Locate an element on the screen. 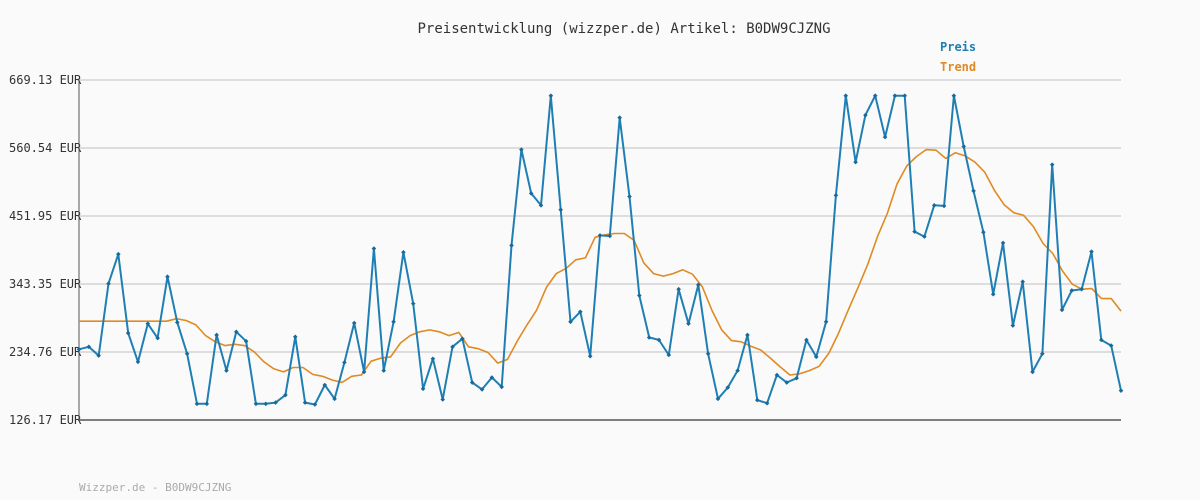 Image resolution: width=1200 pixels, height=500 pixels. y-tick-label: 126.17 EUR is located at coordinates (45, 420).